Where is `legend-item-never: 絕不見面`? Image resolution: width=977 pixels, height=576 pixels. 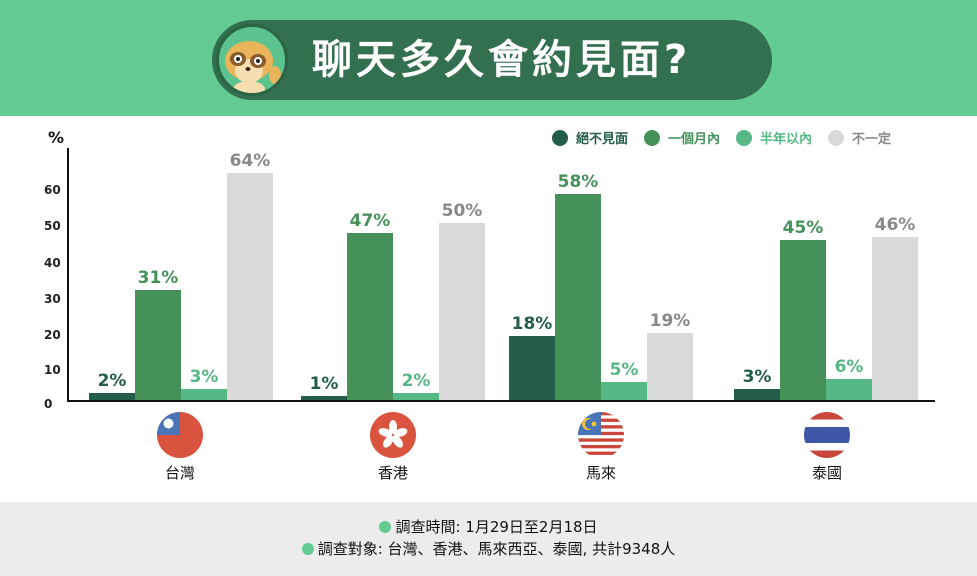 legend-item-never: 絕不見面 is located at coordinates (590, 137).